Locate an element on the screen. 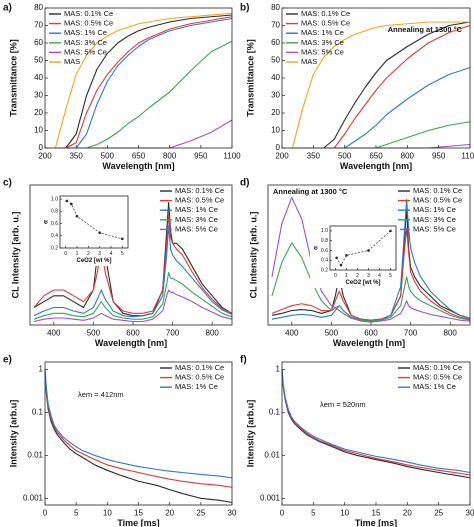 This screenshot has width=474, height=527. panel-label: d) is located at coordinates (244, 183).